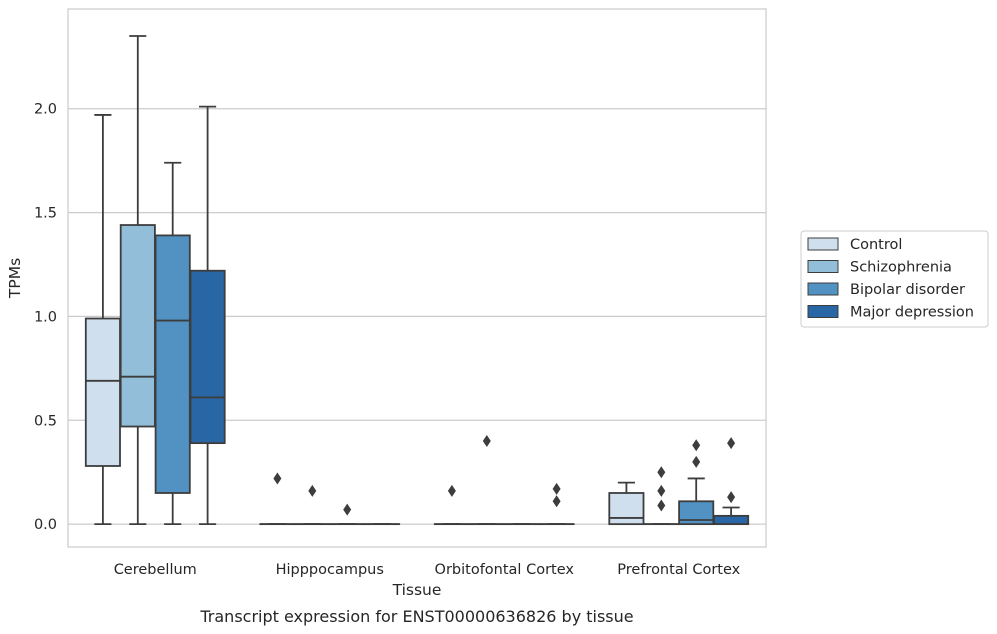  I want to click on legend-label: Control, so click(876, 245).